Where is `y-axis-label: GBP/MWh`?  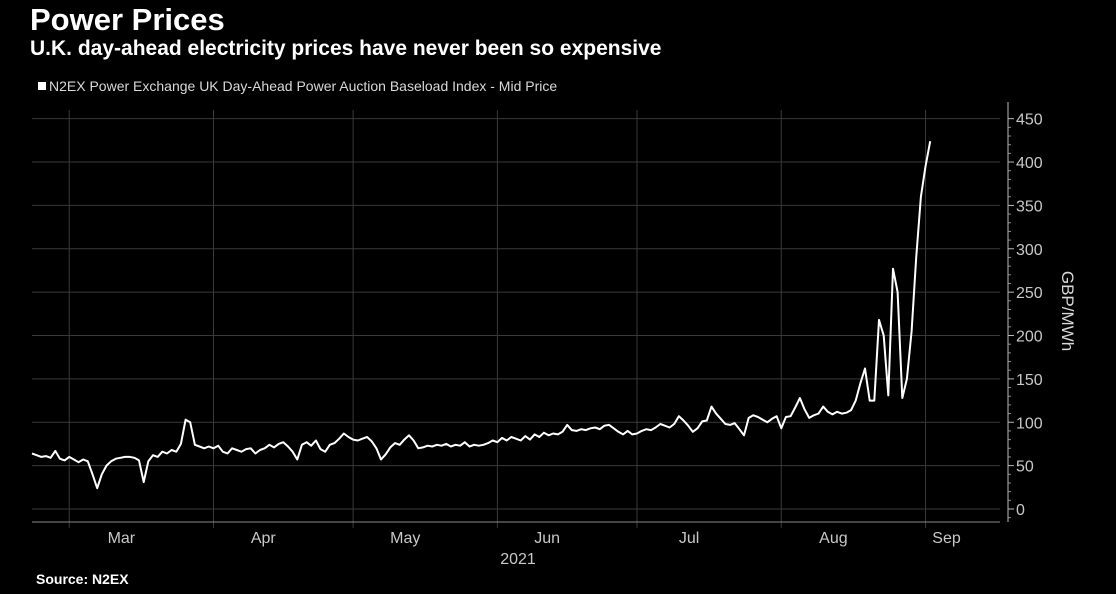 y-axis-label: GBP/MWh is located at coordinates (1067, 311).